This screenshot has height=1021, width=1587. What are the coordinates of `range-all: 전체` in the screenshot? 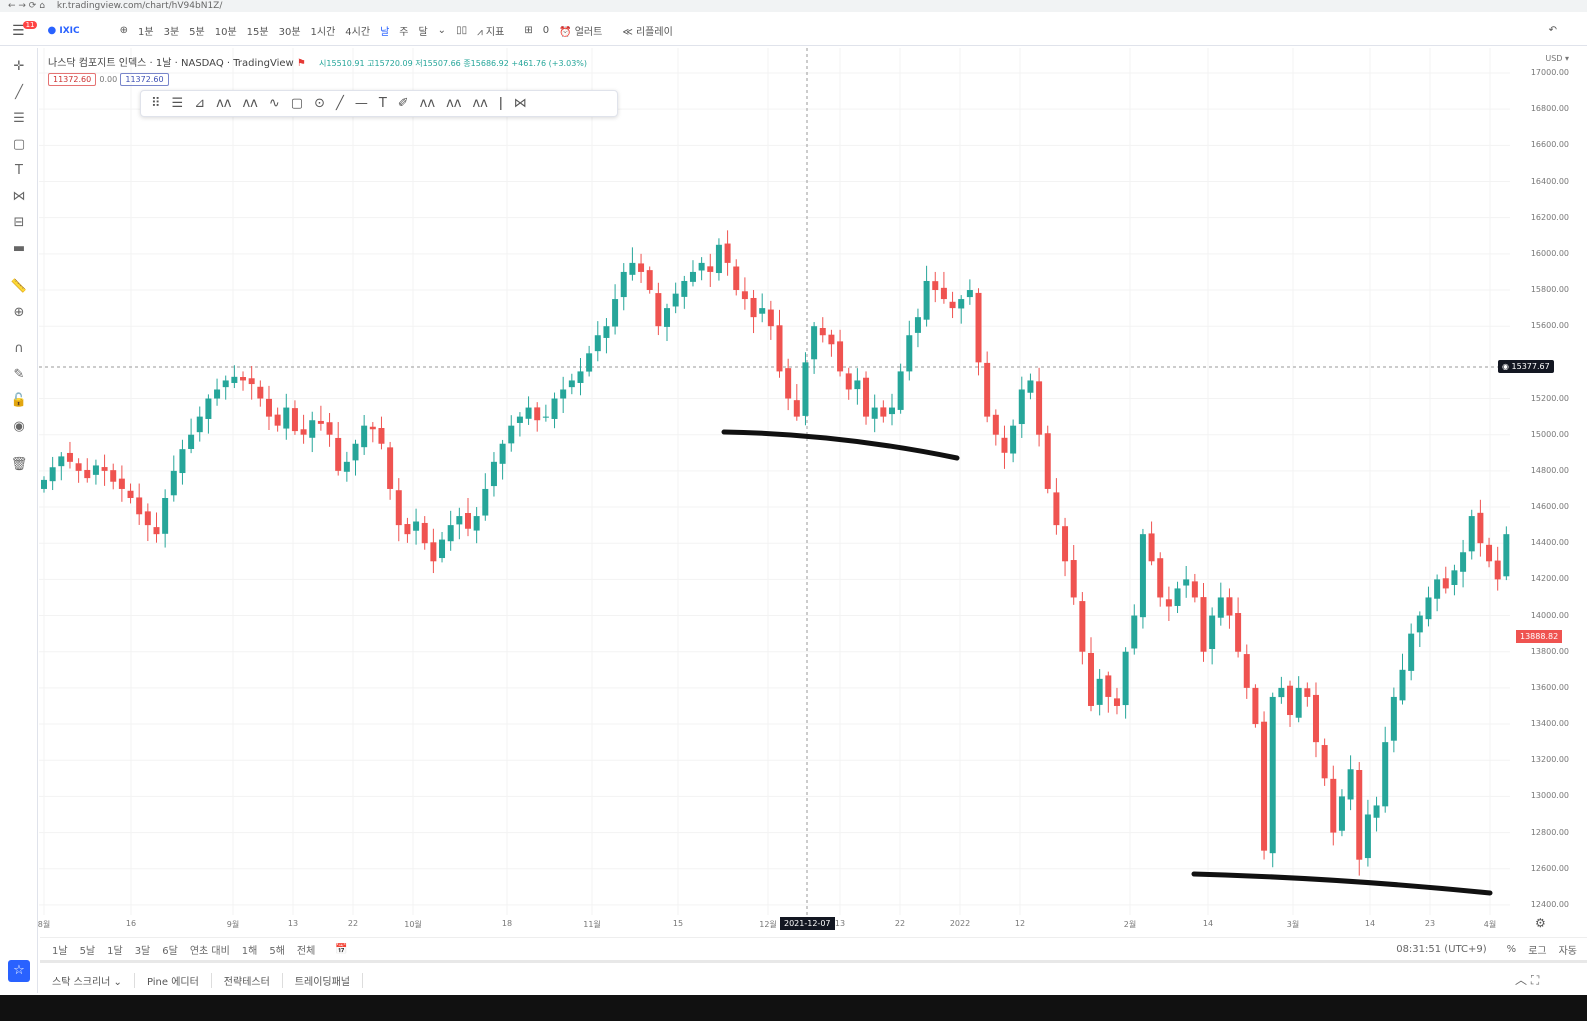 It's located at (306, 951).